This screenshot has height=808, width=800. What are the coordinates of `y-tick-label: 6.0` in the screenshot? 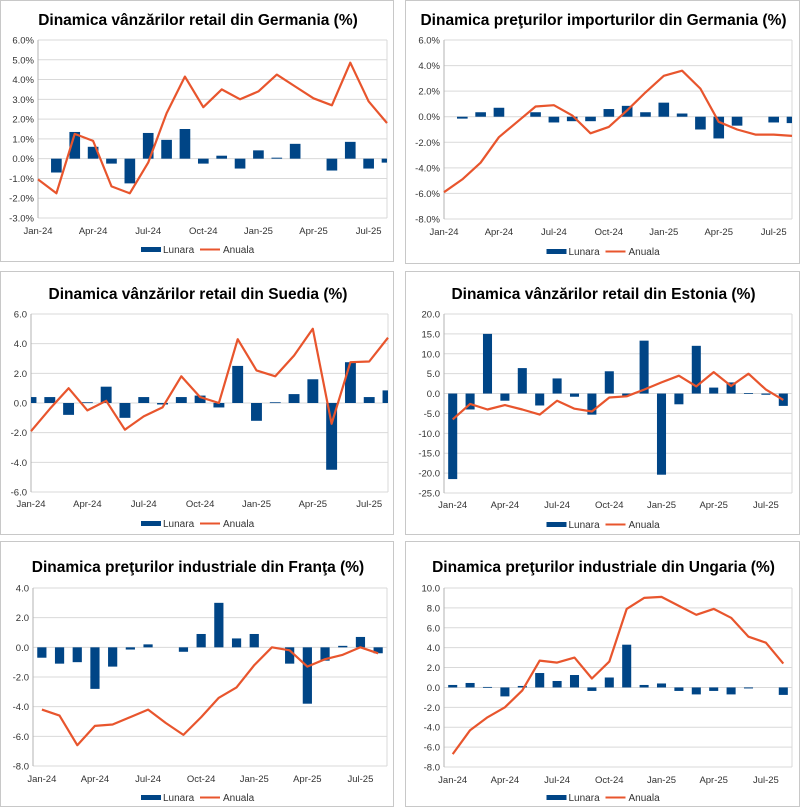 It's located at (20, 315).